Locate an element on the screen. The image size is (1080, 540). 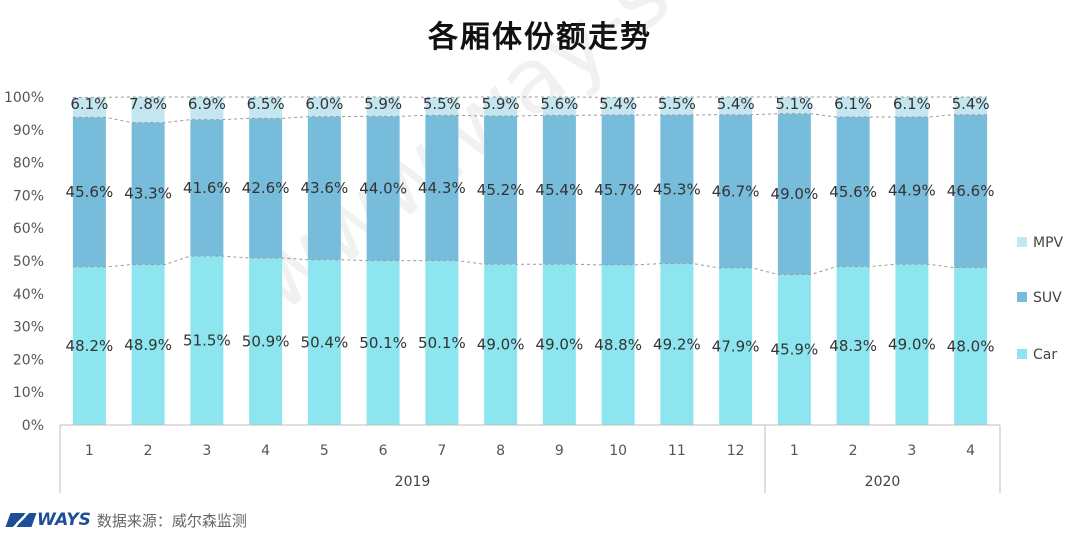
y-tick-label: 40% is located at coordinates (28, 295).